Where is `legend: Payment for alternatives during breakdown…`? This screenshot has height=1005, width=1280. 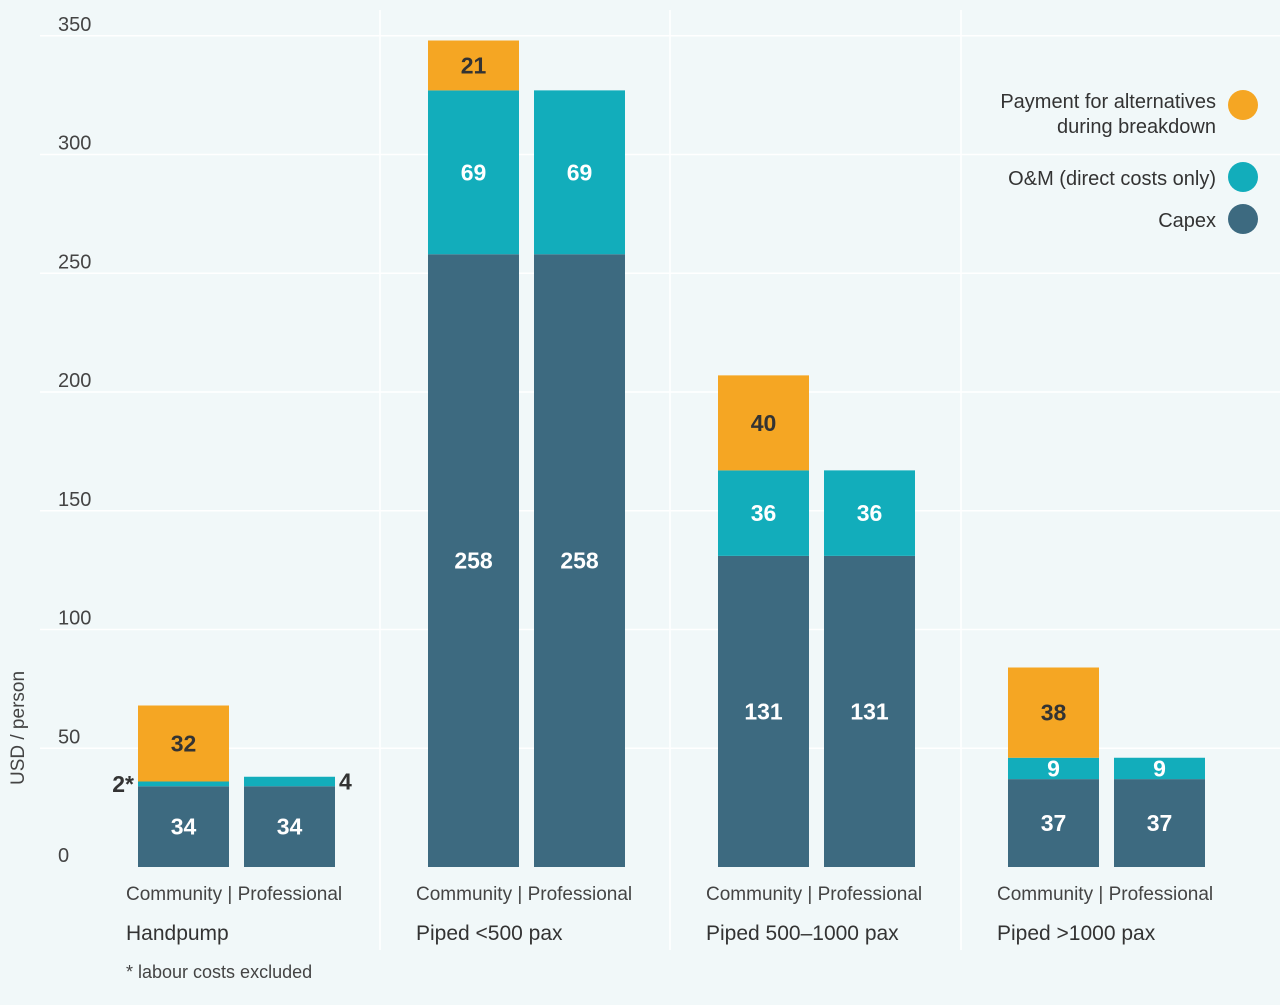 legend: Payment for alternatives during breakdown… is located at coordinates (1129, 162).